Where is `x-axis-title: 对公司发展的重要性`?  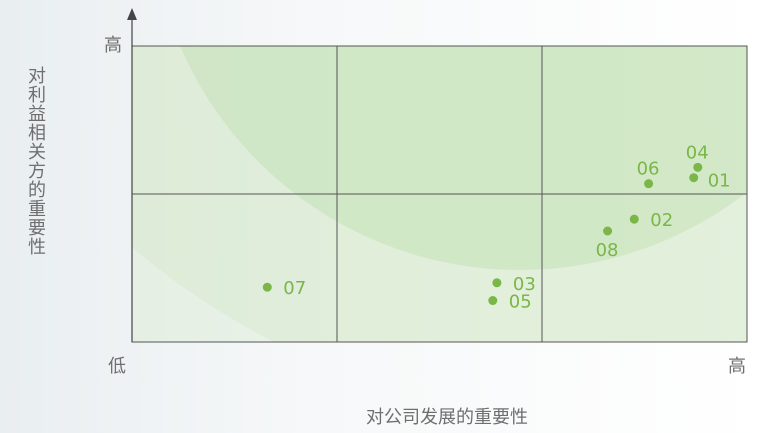 x-axis-title: 对公司发展的重要性 is located at coordinates (447, 417).